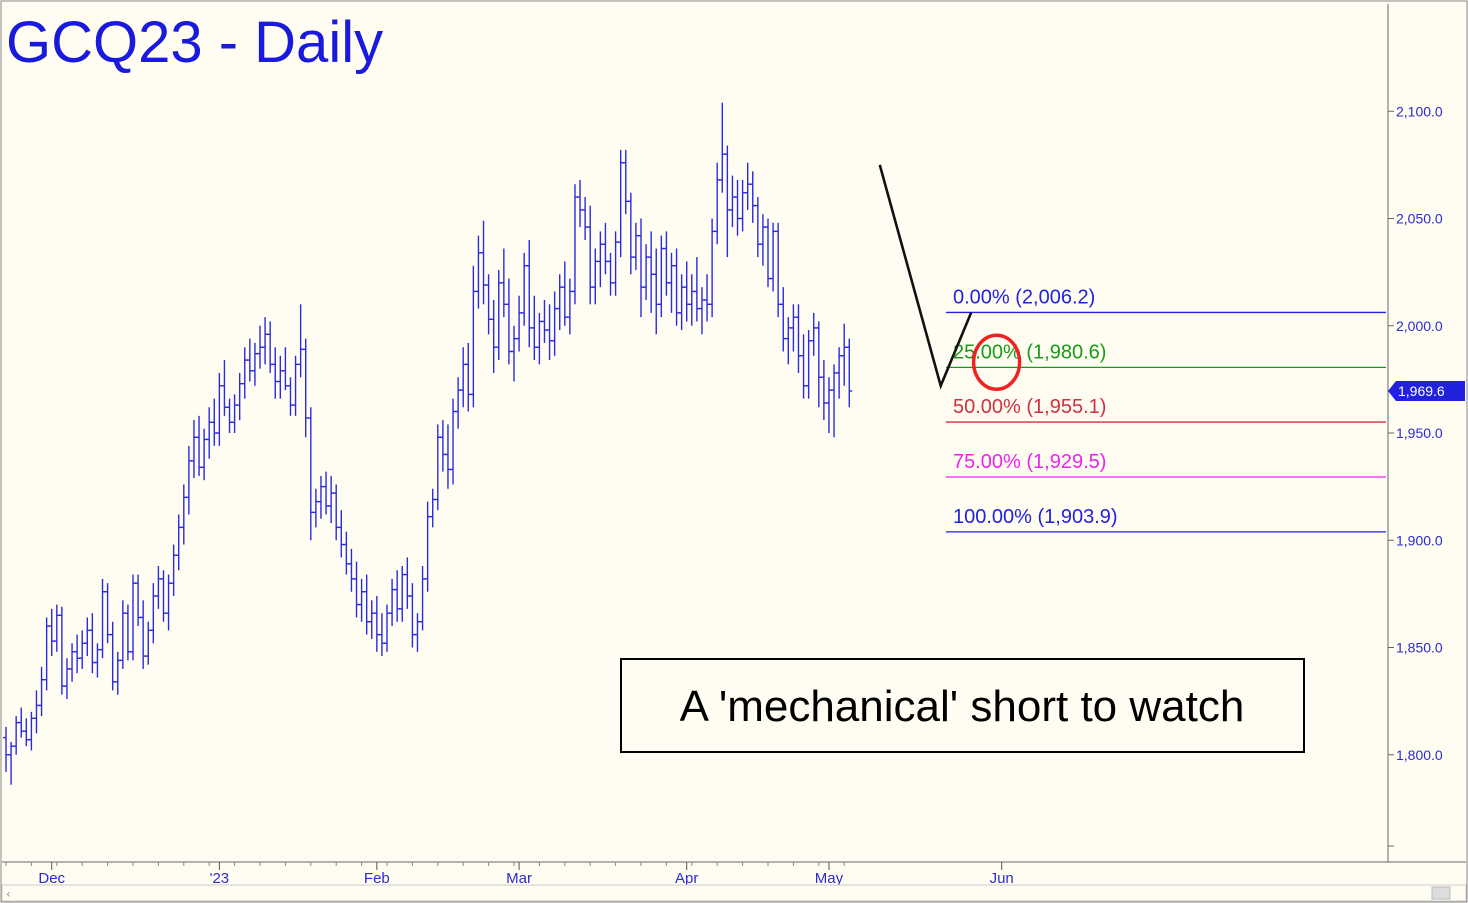 The image size is (1468, 903). What do you see at coordinates (1419, 219) in the screenshot?
I see `y-tick-label: 2,050.0` at bounding box center [1419, 219].